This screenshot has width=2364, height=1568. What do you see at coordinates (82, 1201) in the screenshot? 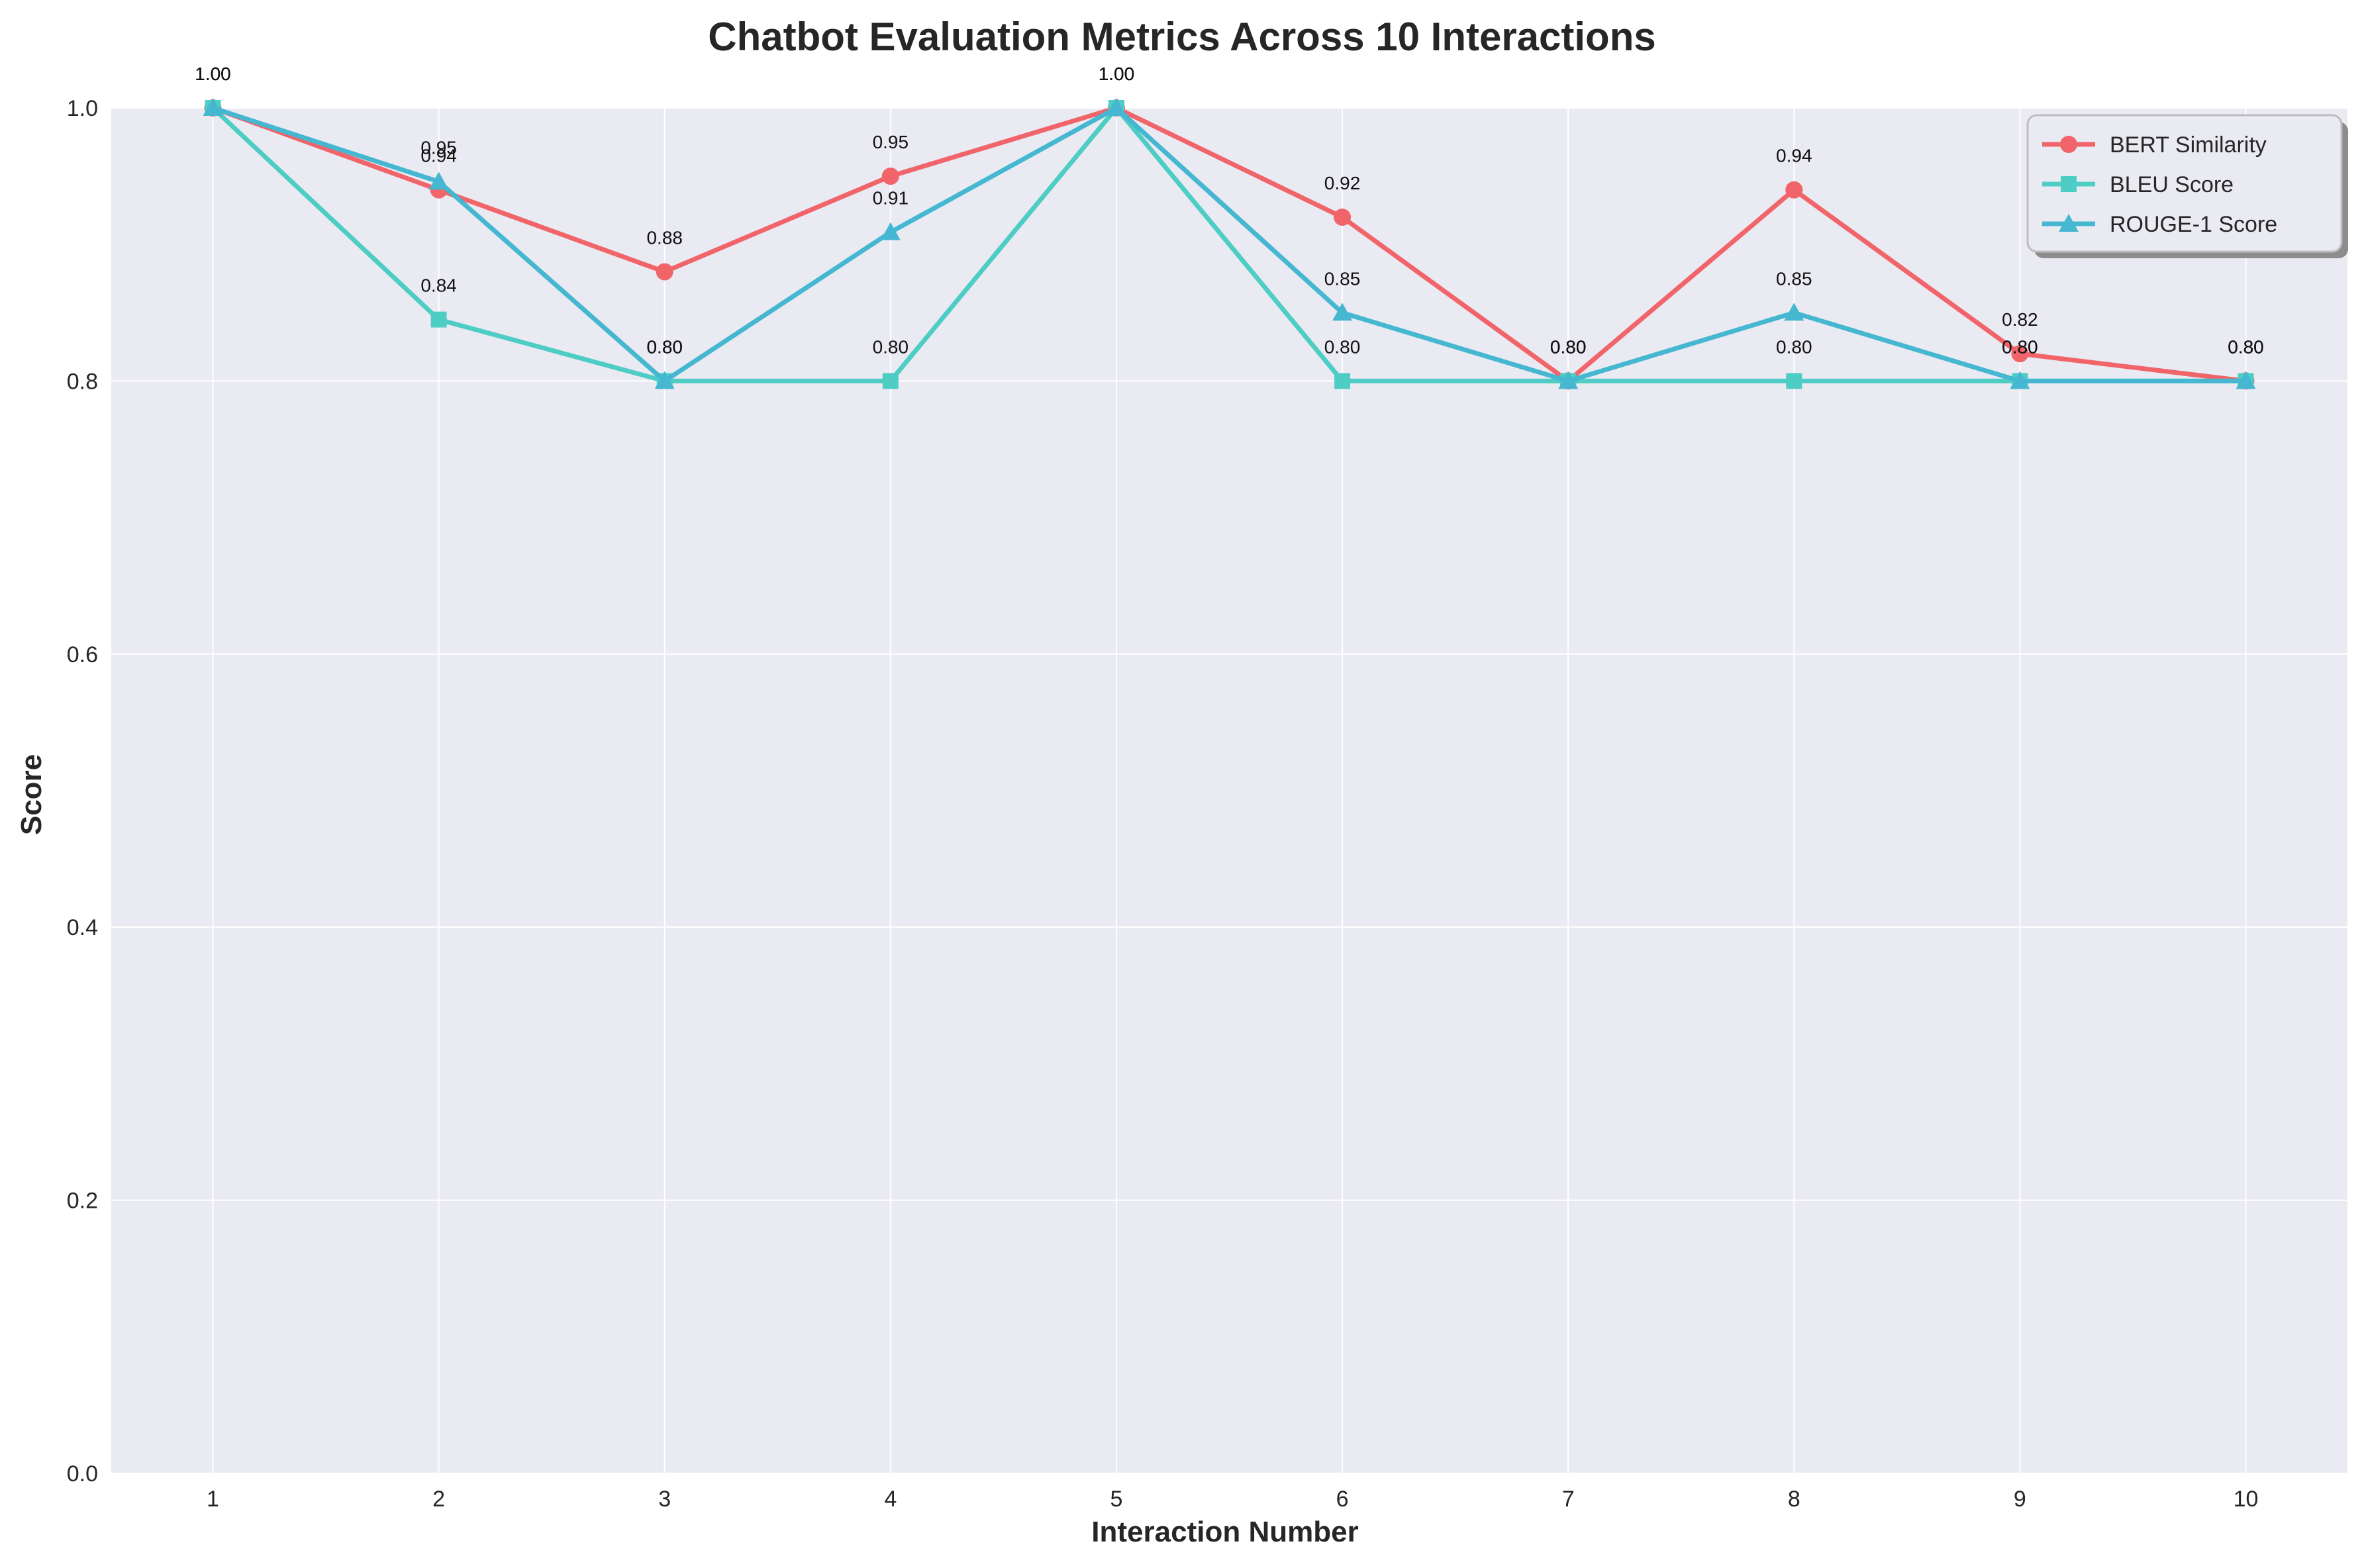
I see `y-tick-label: 0.2` at bounding box center [82, 1201].